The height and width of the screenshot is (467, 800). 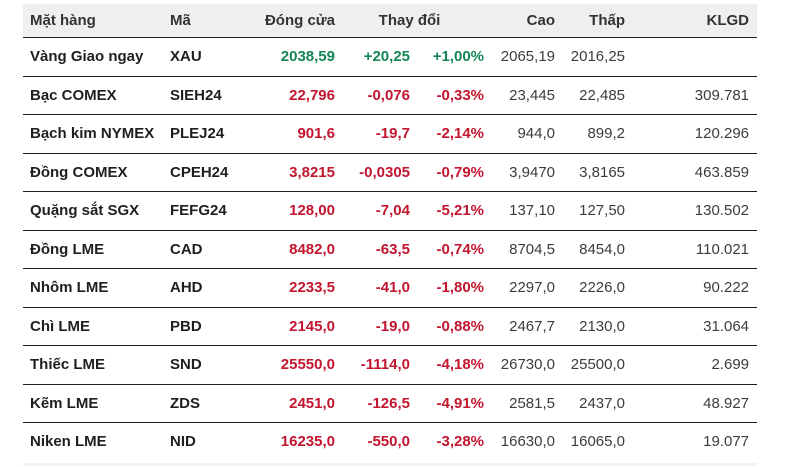 What do you see at coordinates (590, 210) in the screenshot?
I see `cell-low-price: 127,50` at bounding box center [590, 210].